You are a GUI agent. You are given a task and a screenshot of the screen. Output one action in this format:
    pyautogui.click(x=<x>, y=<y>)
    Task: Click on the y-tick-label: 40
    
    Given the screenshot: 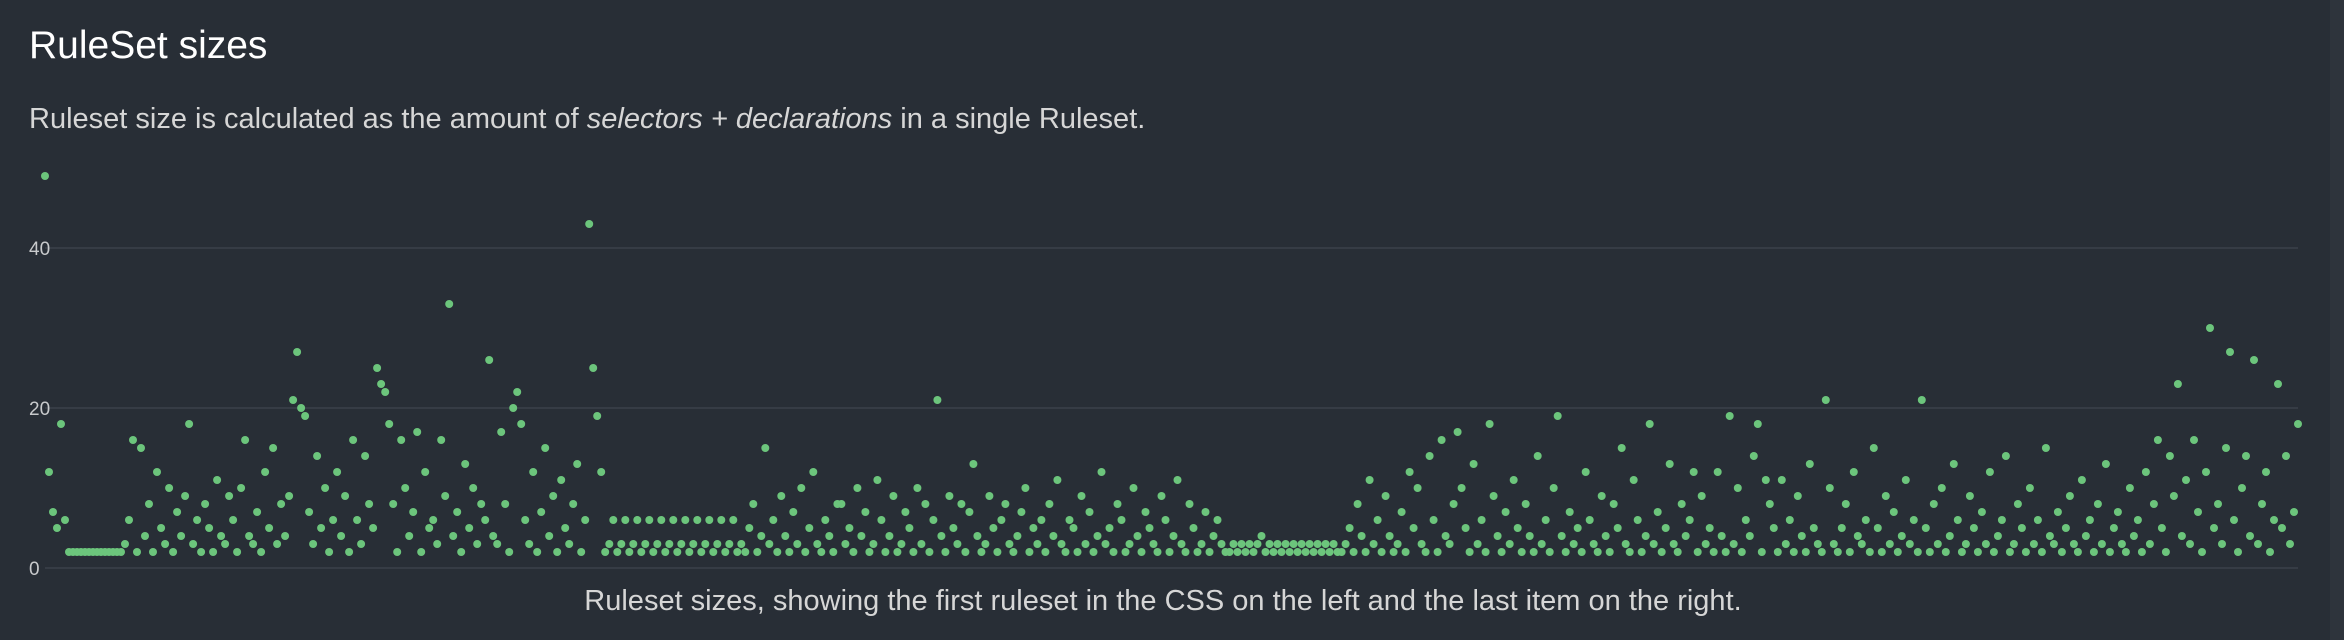 What is the action you would take?
    pyautogui.click(x=39, y=249)
    